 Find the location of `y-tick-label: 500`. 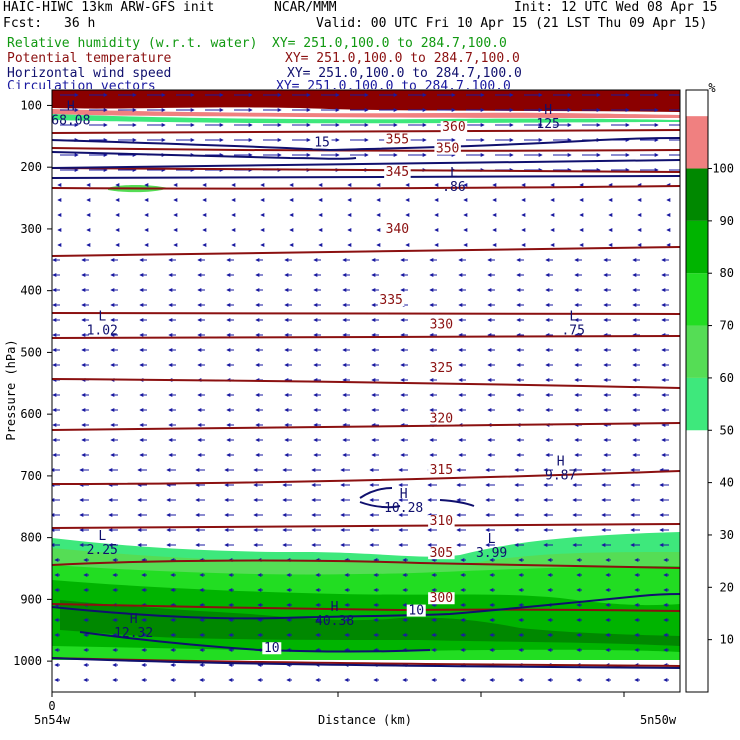

y-tick-label: 500 is located at coordinates (31, 352).